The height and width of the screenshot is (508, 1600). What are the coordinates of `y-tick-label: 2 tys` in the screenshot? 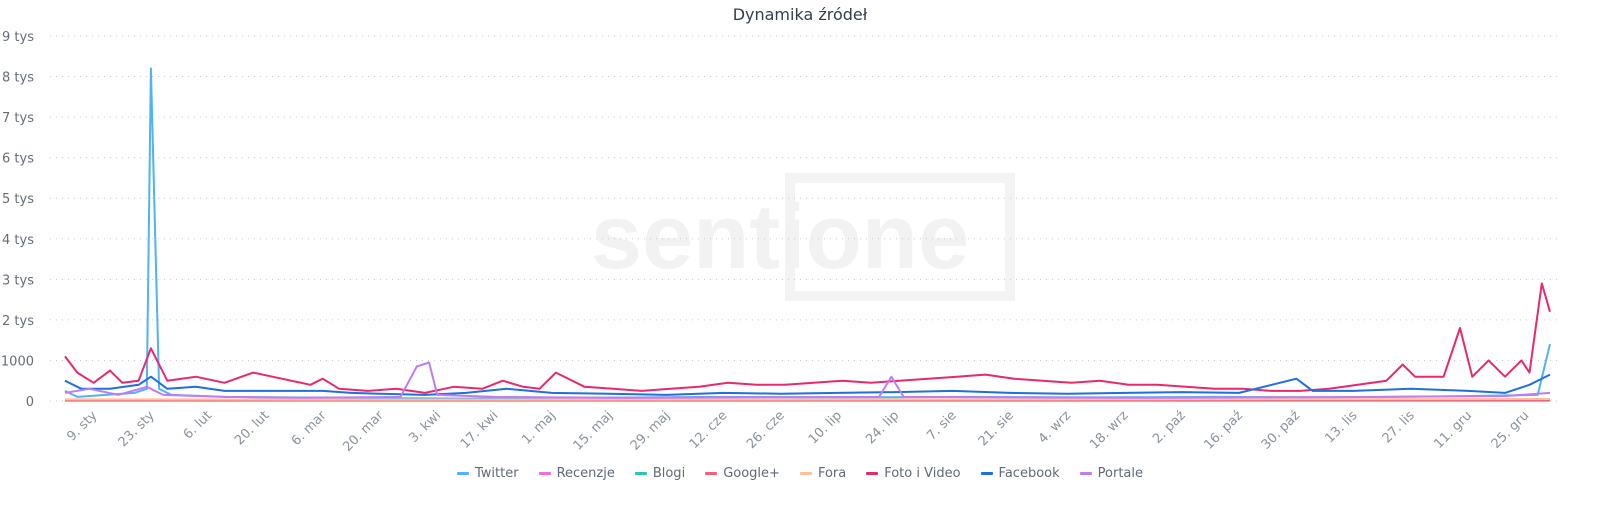 It's located at (18, 321).